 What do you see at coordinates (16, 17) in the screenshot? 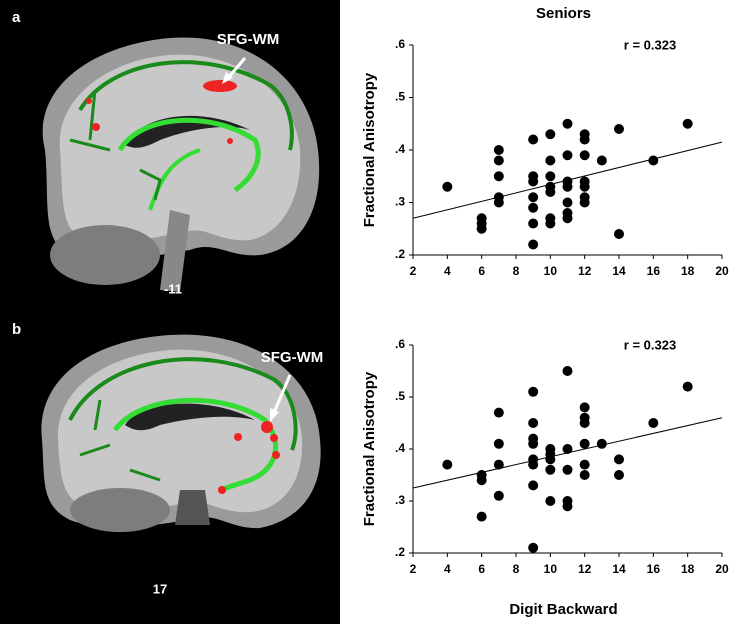
I see `panel-label: a` at bounding box center [16, 17].